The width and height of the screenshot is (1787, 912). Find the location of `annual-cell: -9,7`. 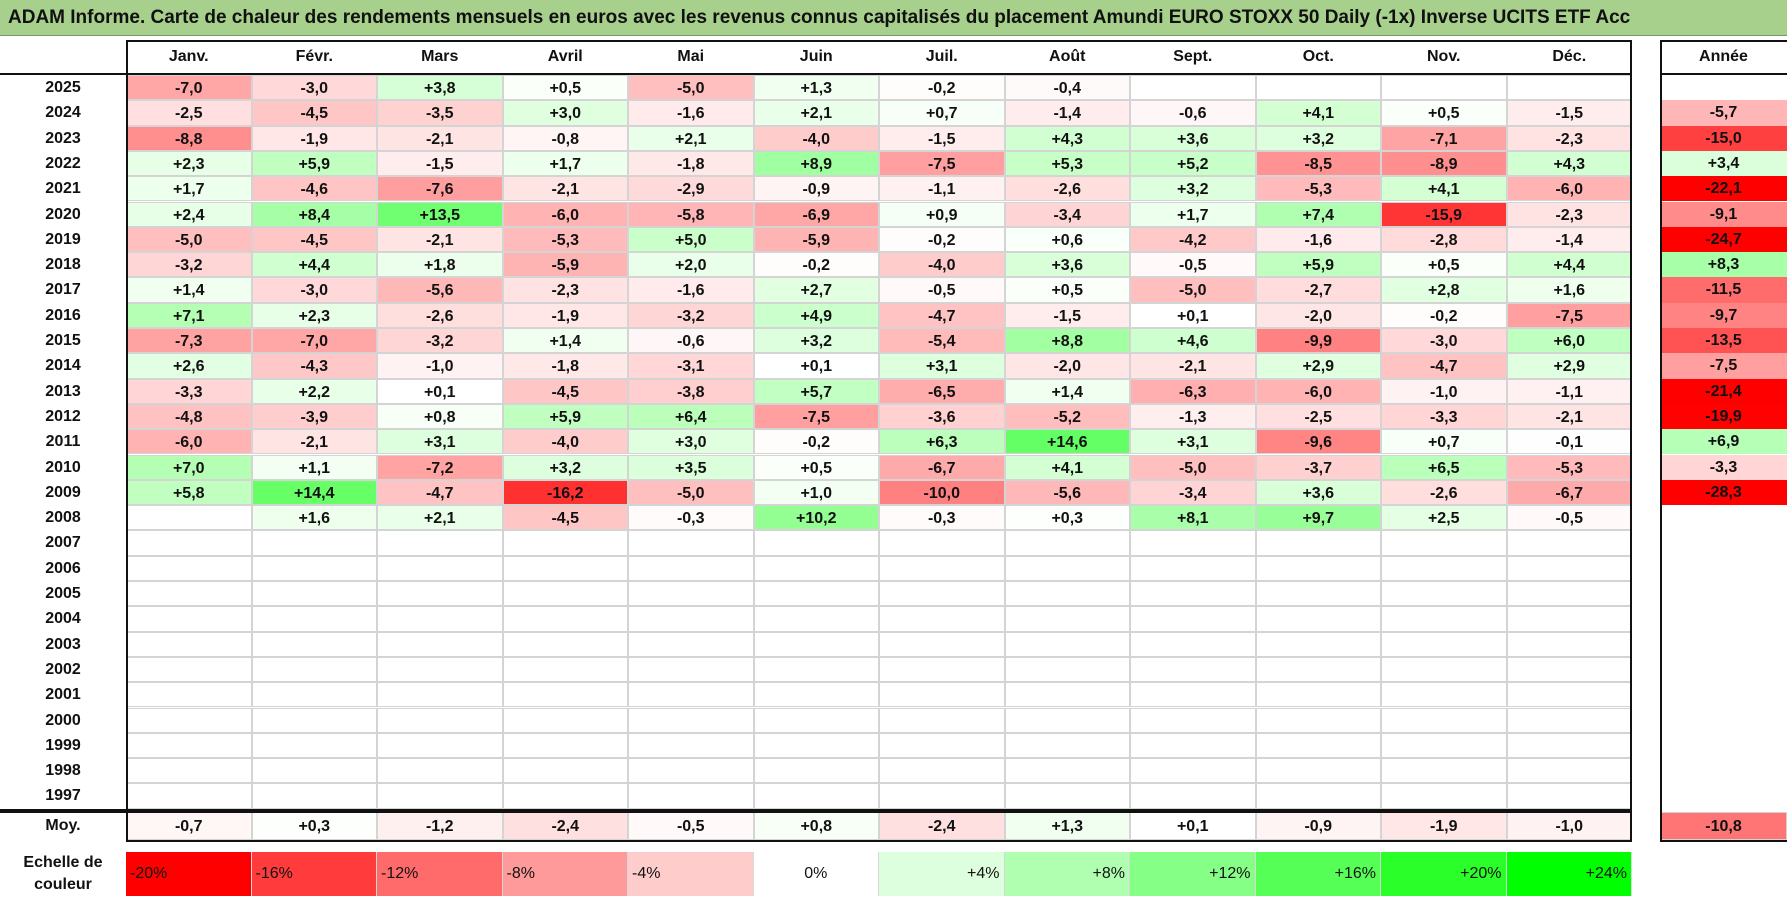

annual-cell: -9,7 is located at coordinates (1723, 315).